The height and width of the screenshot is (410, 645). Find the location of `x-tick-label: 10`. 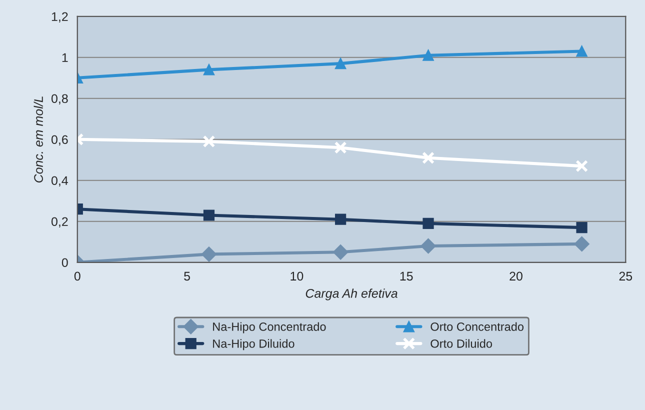

x-tick-label: 10 is located at coordinates (297, 276).